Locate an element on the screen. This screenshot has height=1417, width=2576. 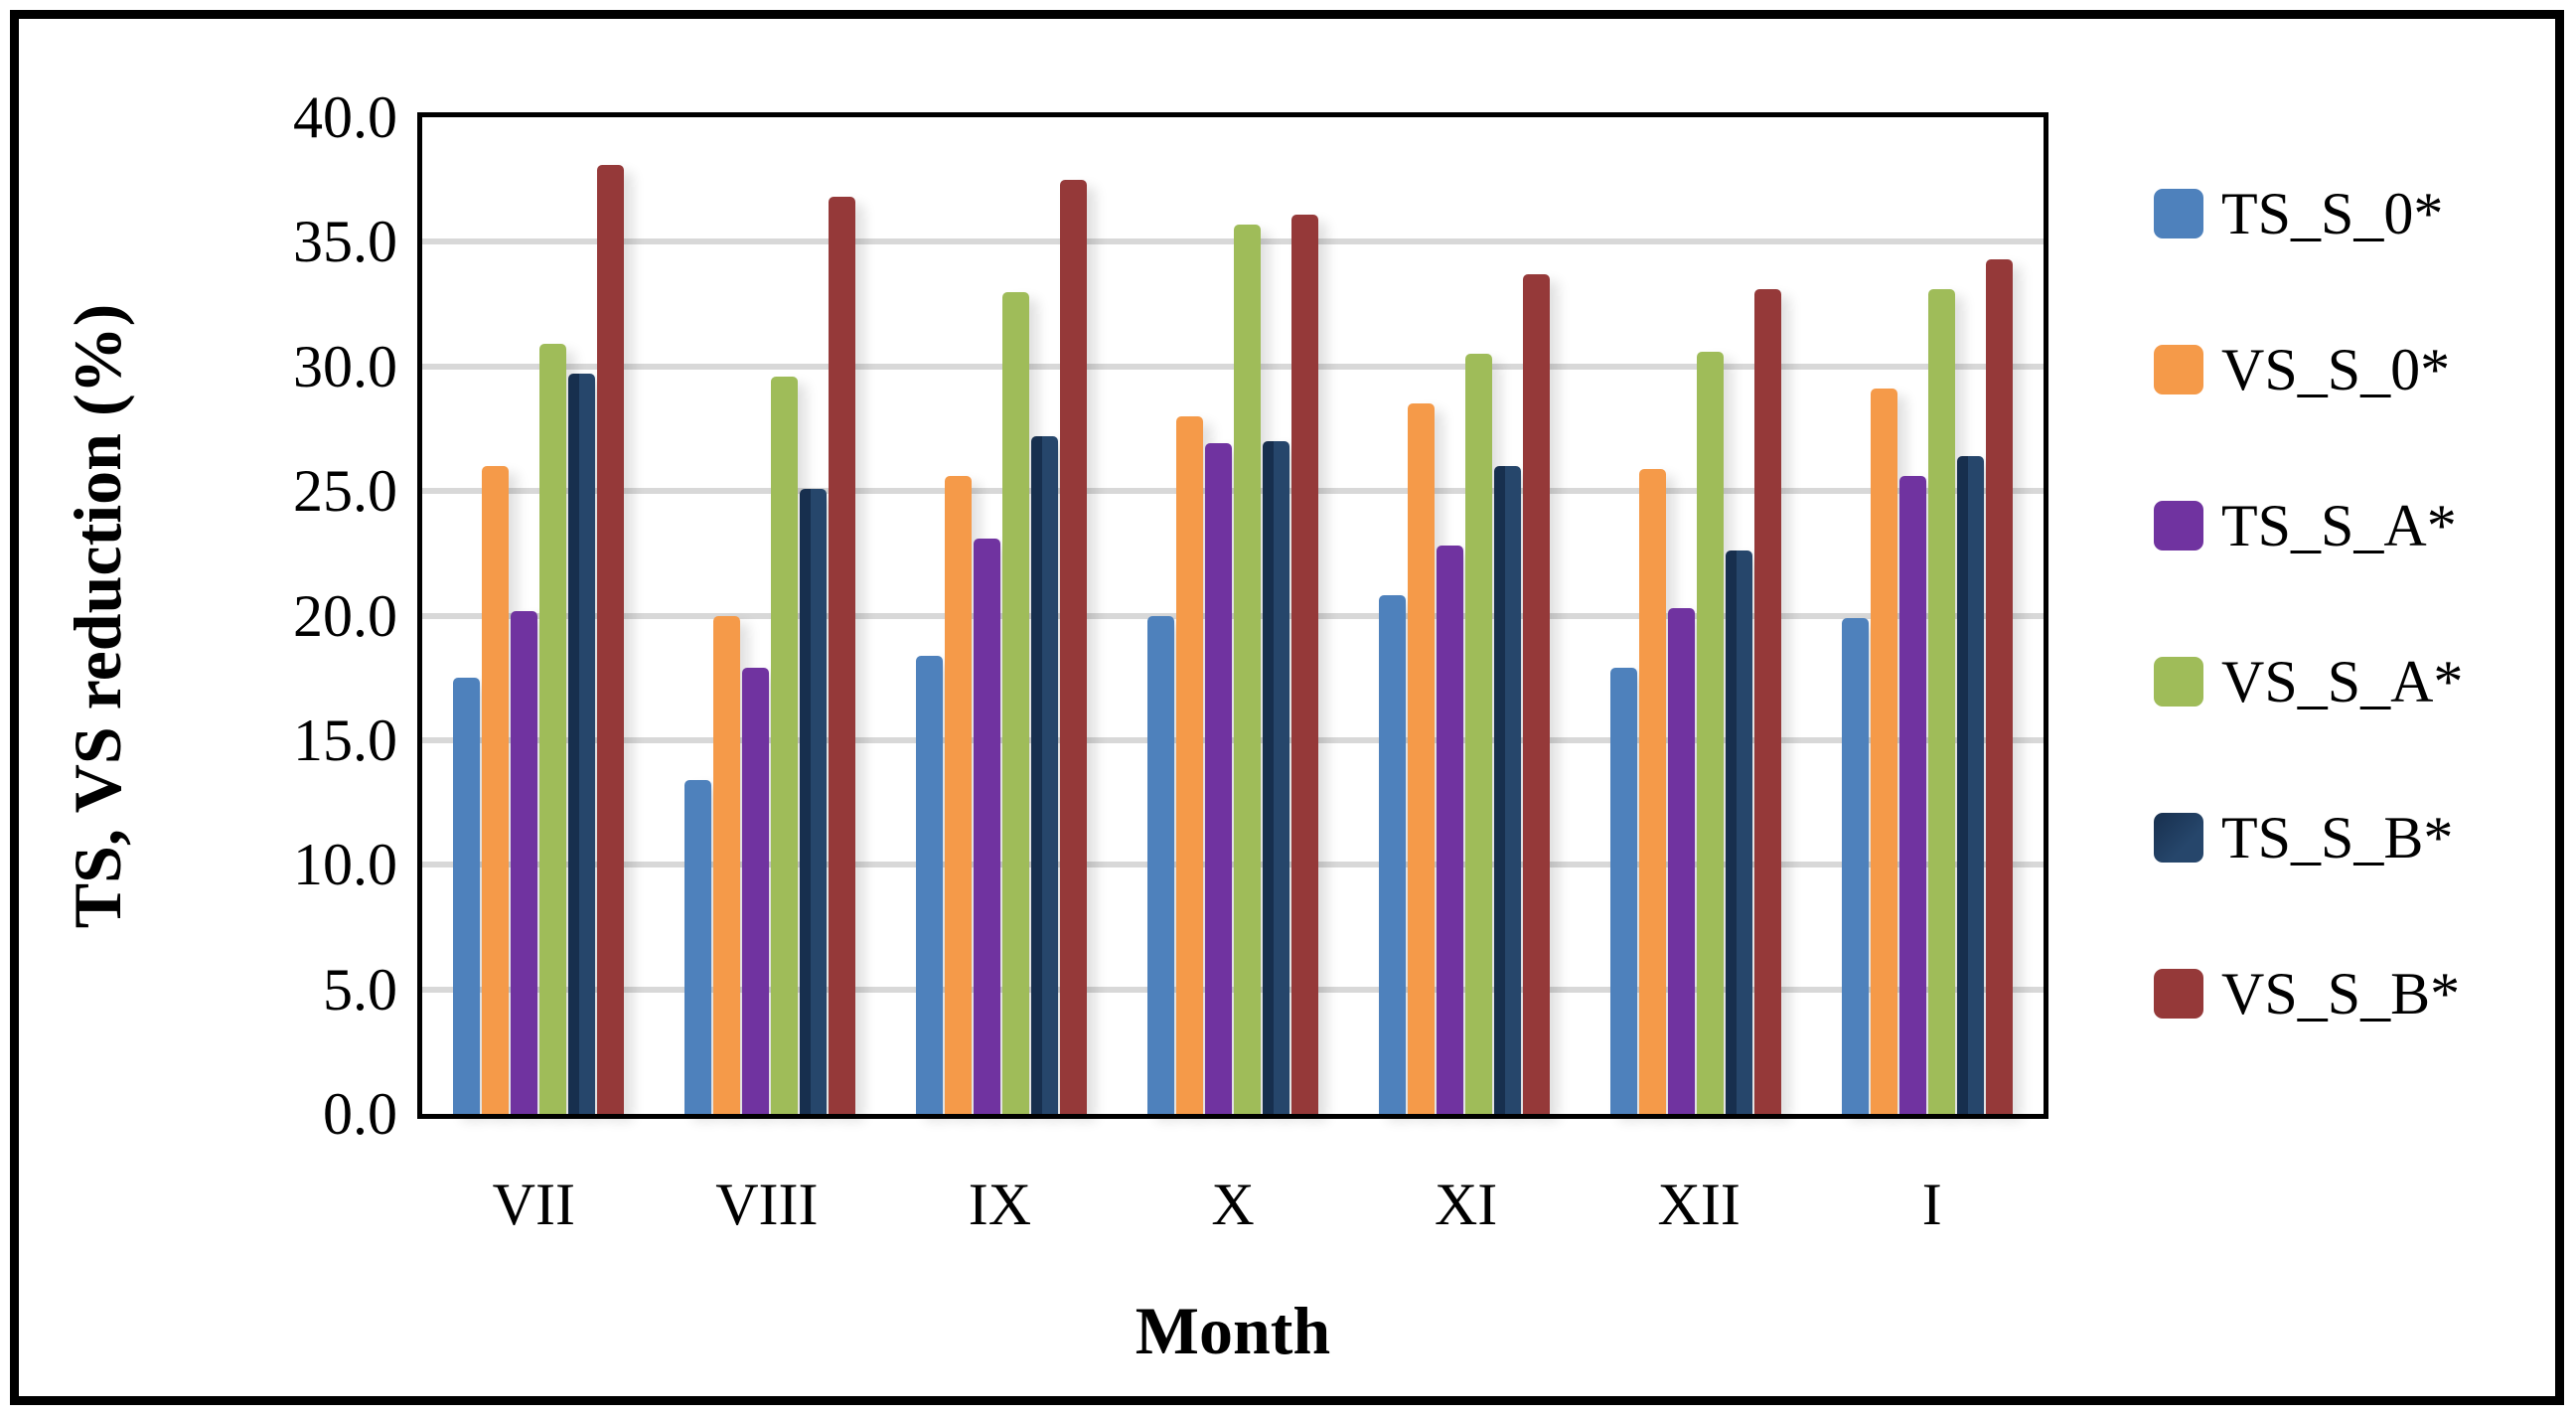
legend-item: VS_S_0* is located at coordinates (2308, 369).